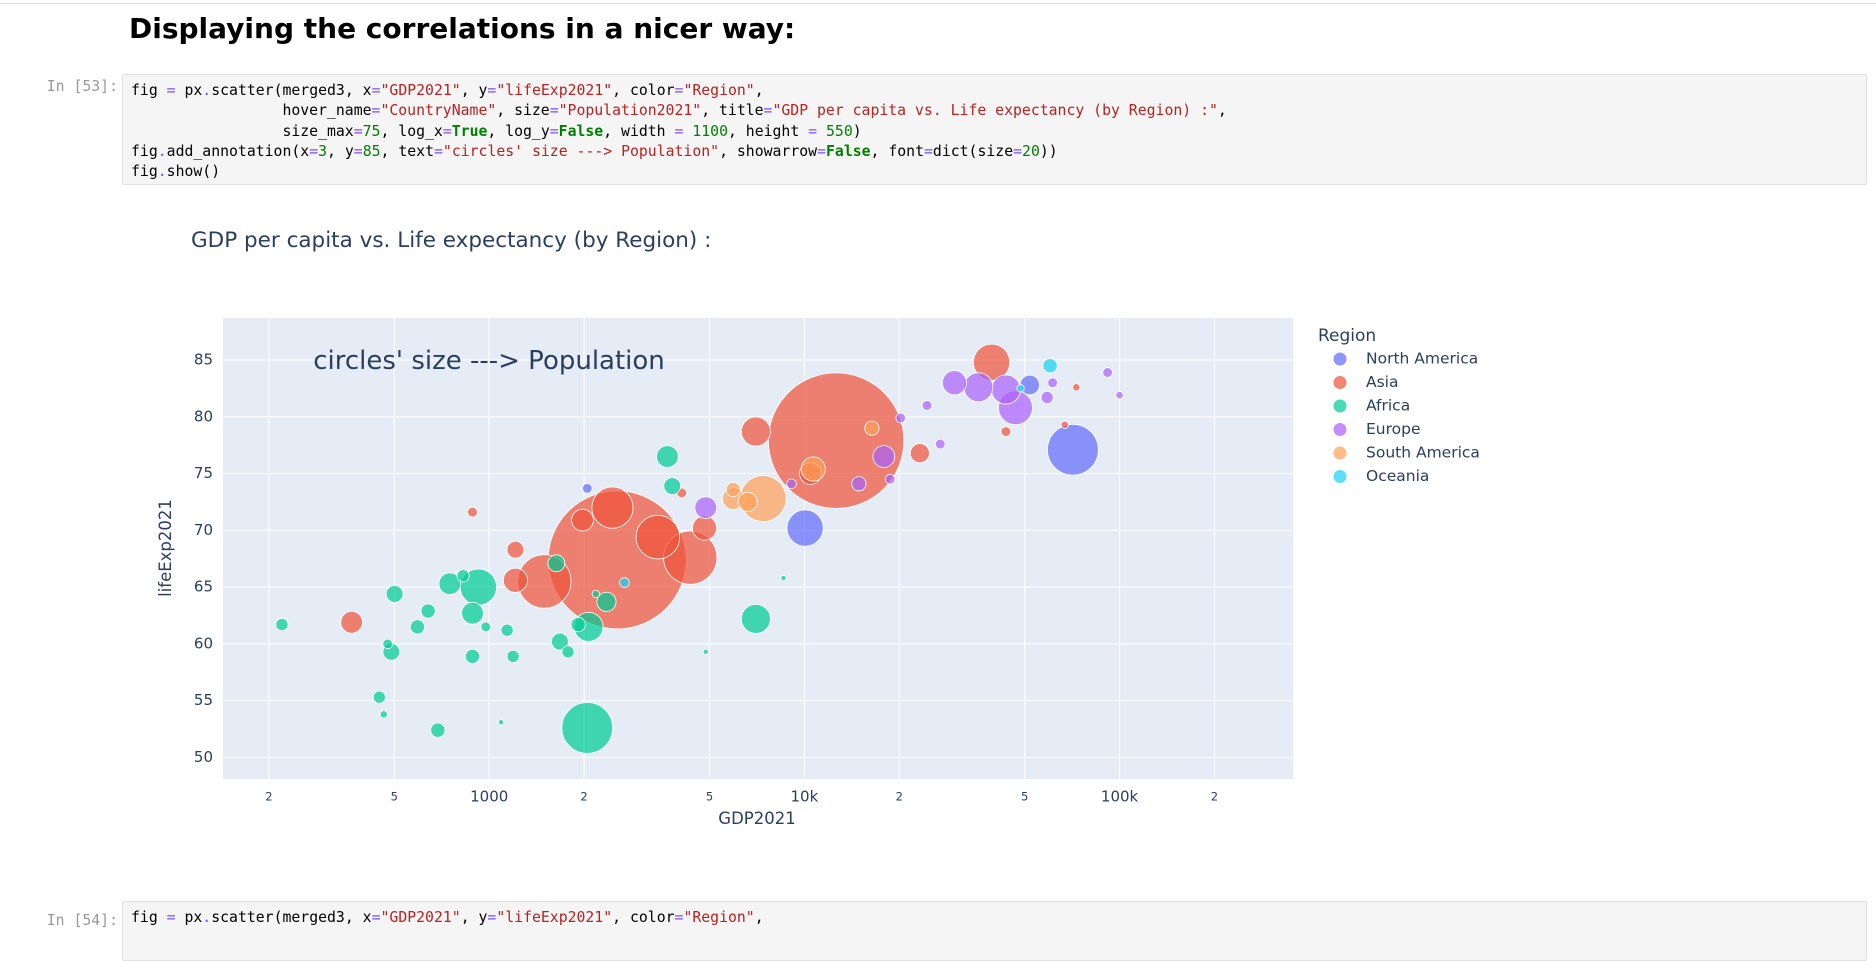  What do you see at coordinates (469, 131) in the screenshot?
I see `code-token: True` at bounding box center [469, 131].